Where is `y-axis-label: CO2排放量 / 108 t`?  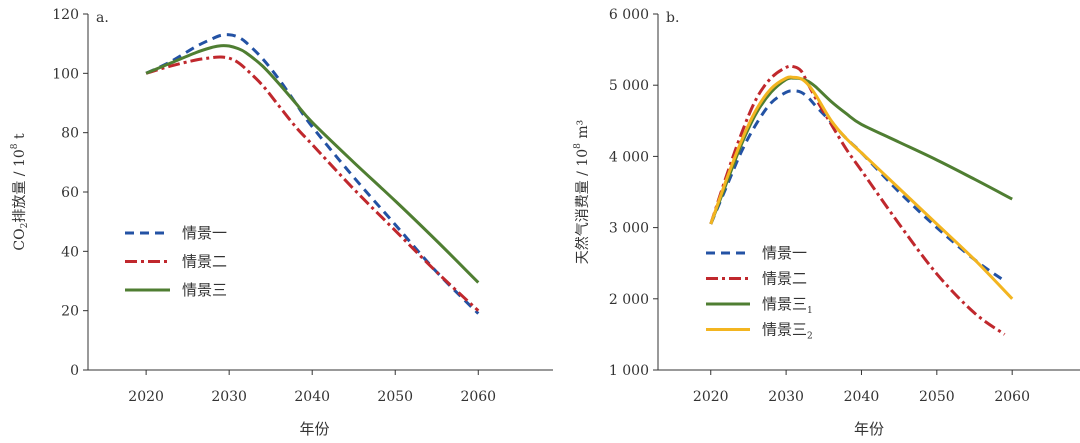
y-axis-label: CO2排放量 / 108 t is located at coordinates (20, 192).